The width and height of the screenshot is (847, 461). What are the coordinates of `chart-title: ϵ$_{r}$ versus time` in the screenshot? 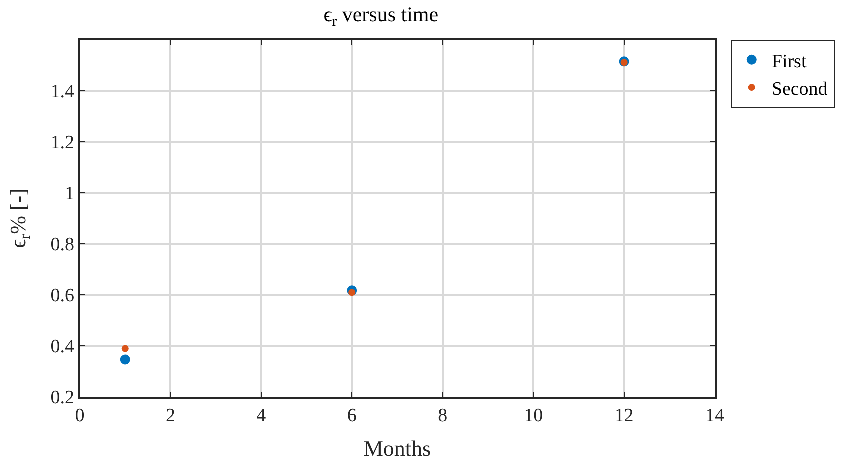 It's located at (381, 16).